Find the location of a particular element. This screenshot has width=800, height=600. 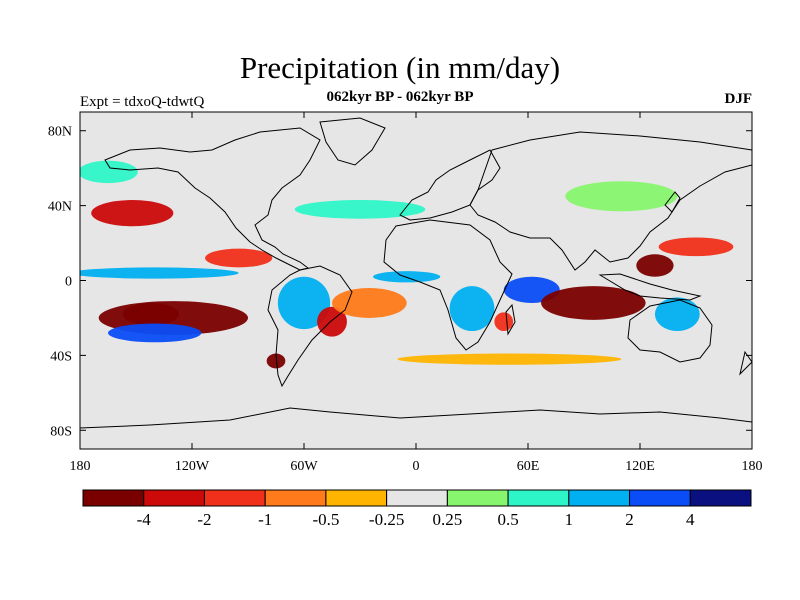

colorbar-label: -4 is located at coordinates (144, 519).